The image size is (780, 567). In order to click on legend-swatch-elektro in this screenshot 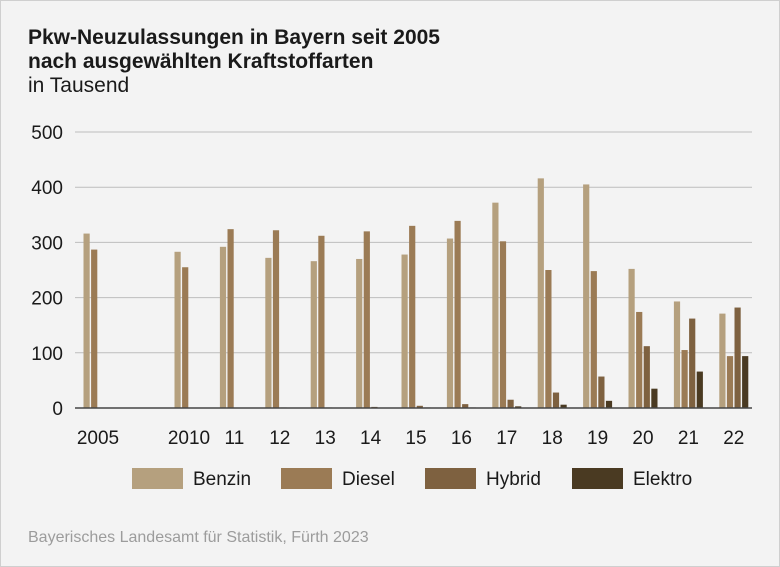, I will do `click(597, 478)`.